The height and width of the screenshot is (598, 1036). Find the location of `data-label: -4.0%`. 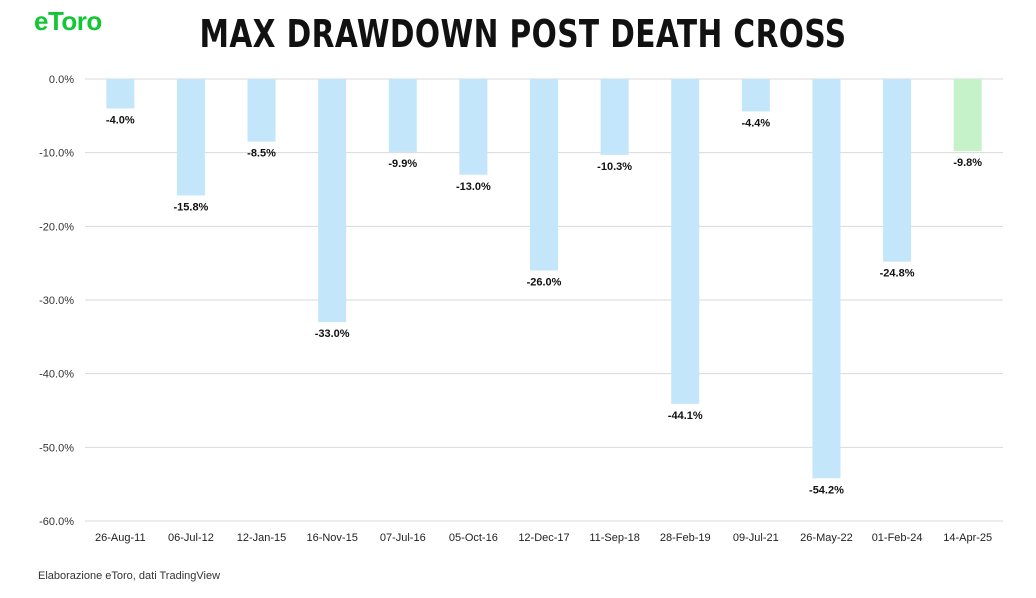

data-label: -4.0% is located at coordinates (120, 120).